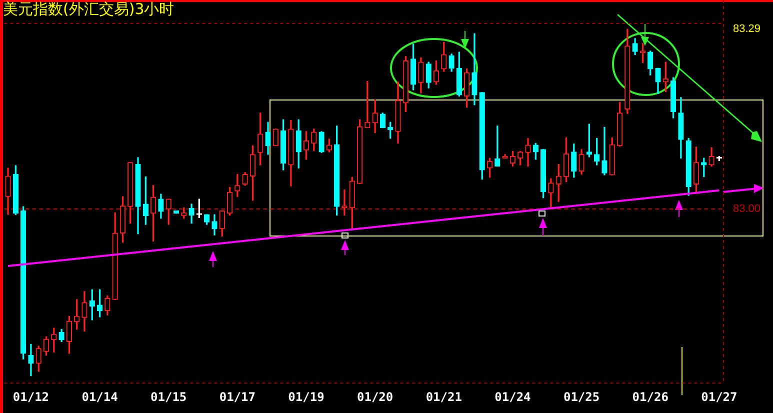 The height and width of the screenshot is (413, 773). I want to click on x-tick-label: 01/15, so click(168, 397).